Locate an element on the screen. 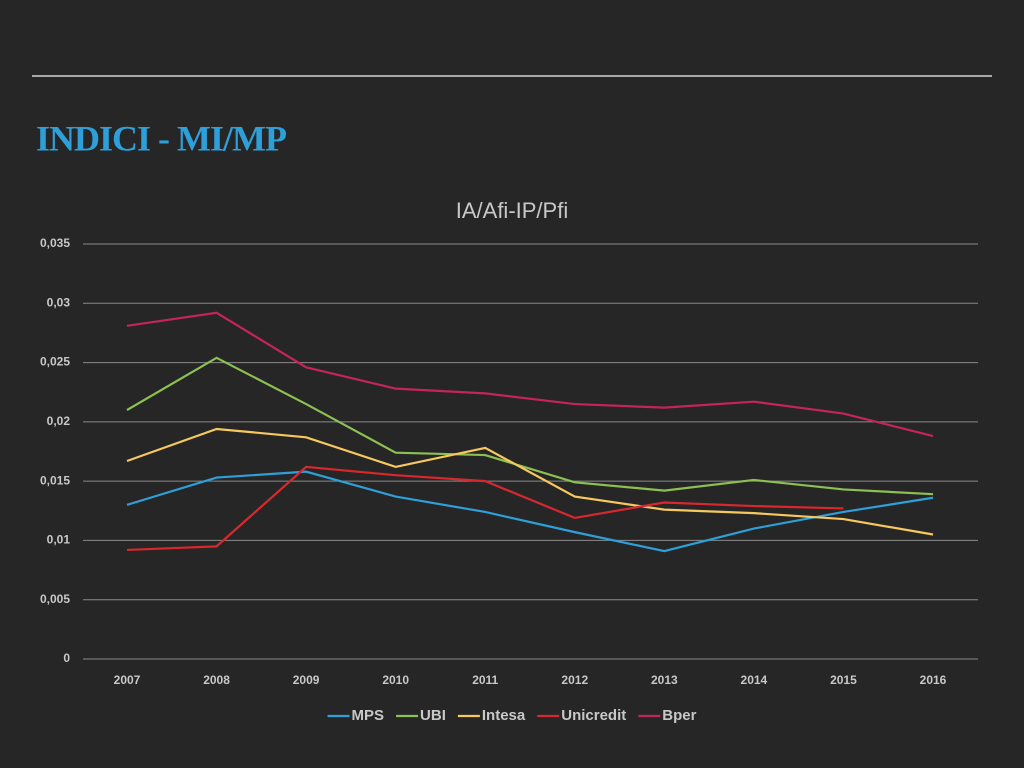 The height and width of the screenshot is (768, 1024). y-tick-label: 0,01 is located at coordinates (59, 540).